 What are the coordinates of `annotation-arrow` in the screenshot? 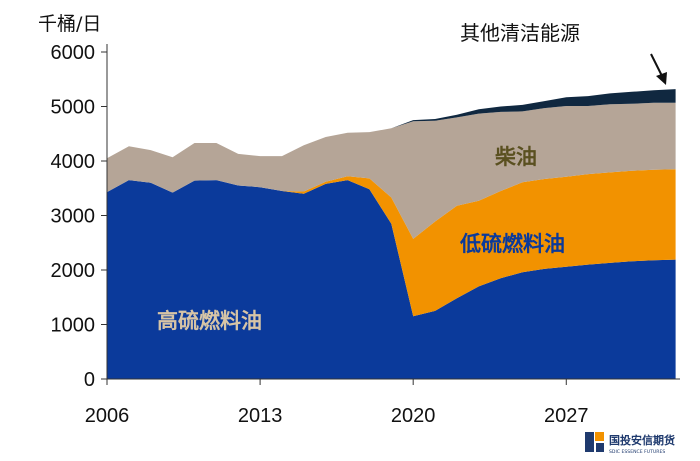 It's located at (658, 69).